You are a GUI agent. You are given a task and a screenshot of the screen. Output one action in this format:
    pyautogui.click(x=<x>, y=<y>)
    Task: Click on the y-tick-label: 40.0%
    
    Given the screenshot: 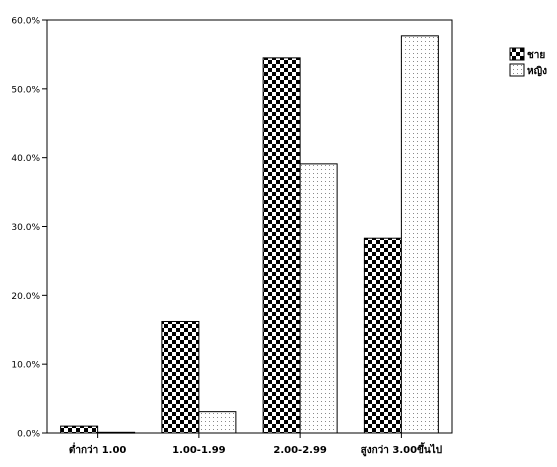 What is the action you would take?
    pyautogui.click(x=25, y=159)
    